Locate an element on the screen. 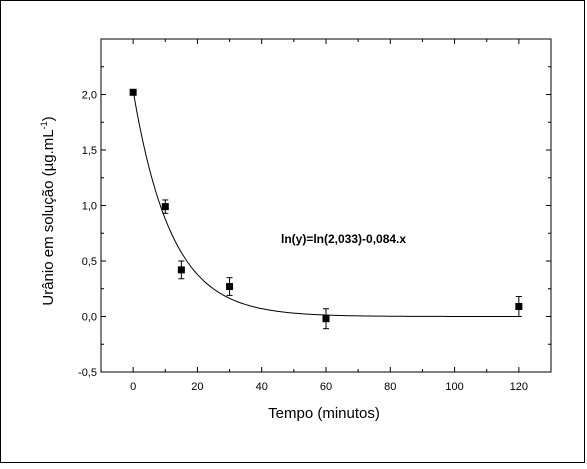 This screenshot has width=587, height=469. y-tick-label: 1,5 is located at coordinates (89, 151).